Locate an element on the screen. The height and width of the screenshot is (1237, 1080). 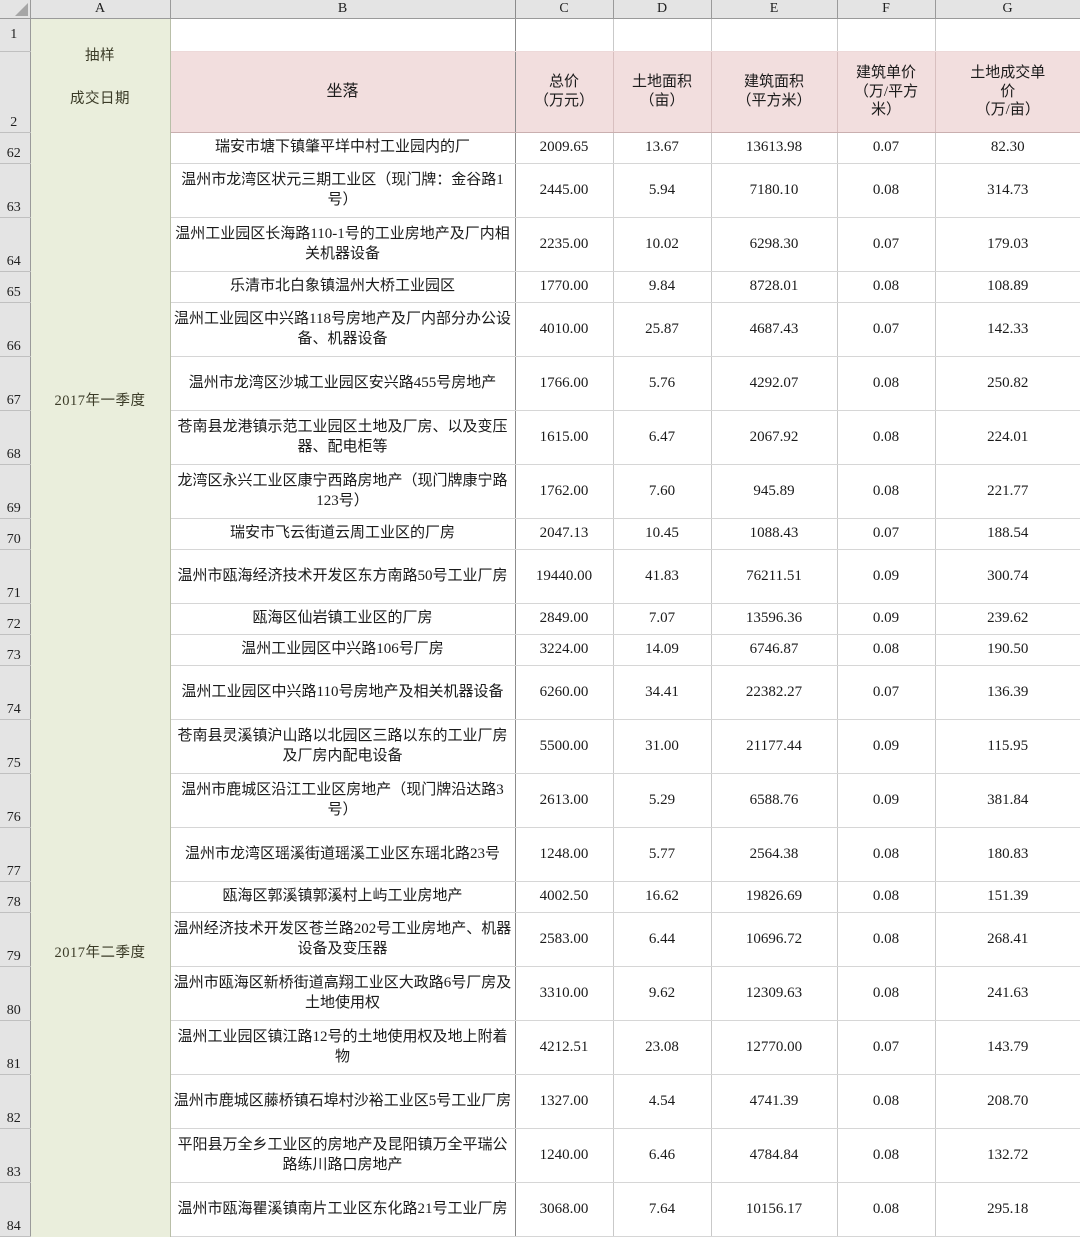
row-header-71: 71 is located at coordinates (15, 576).